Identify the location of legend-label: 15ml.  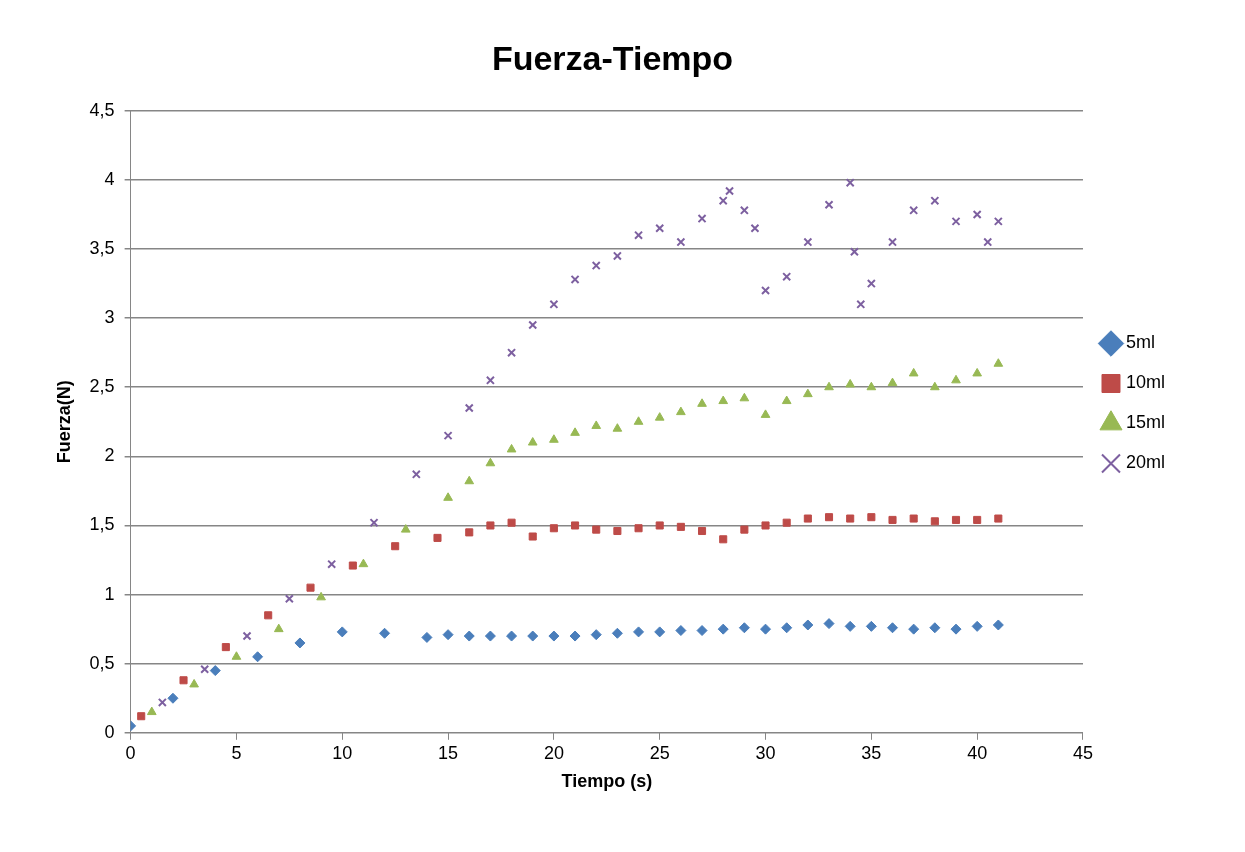
(1145, 422).